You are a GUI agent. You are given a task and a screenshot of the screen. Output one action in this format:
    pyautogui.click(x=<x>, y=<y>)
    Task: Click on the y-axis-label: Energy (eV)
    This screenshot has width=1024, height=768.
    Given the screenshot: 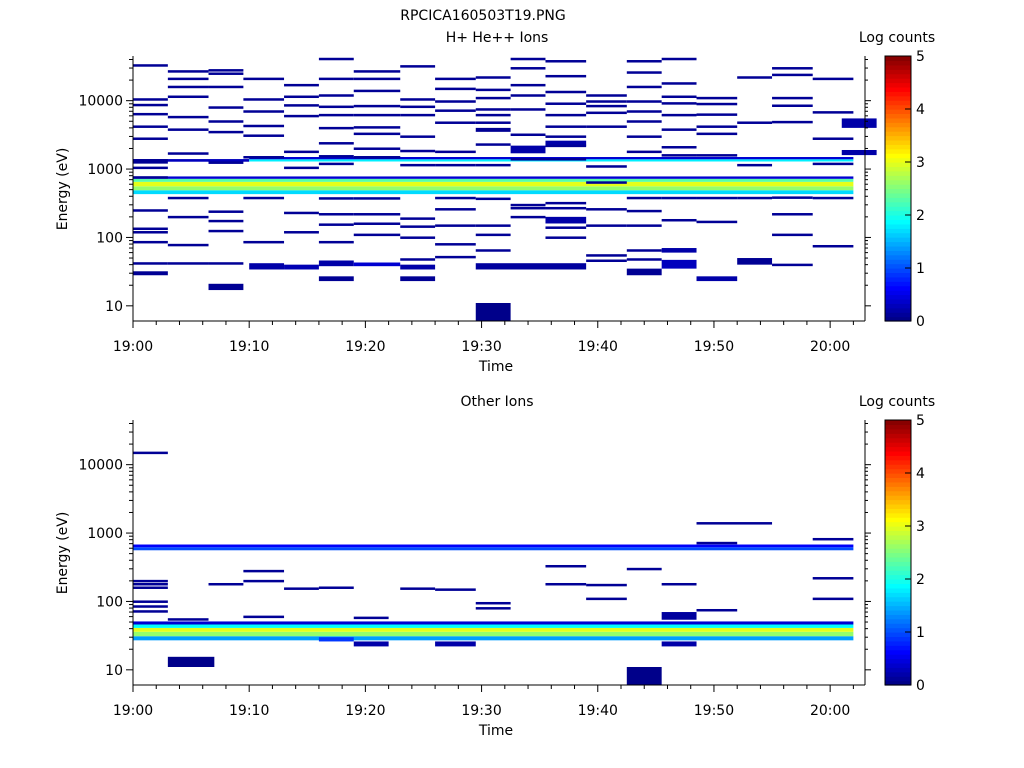 What is the action you would take?
    pyautogui.click(x=63, y=189)
    